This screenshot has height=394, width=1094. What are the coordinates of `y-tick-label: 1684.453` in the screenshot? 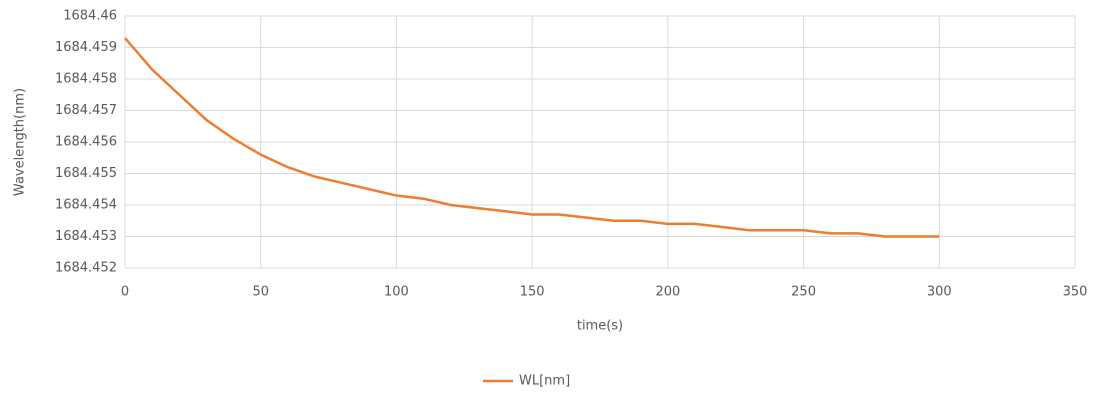 It's located at (86, 236).